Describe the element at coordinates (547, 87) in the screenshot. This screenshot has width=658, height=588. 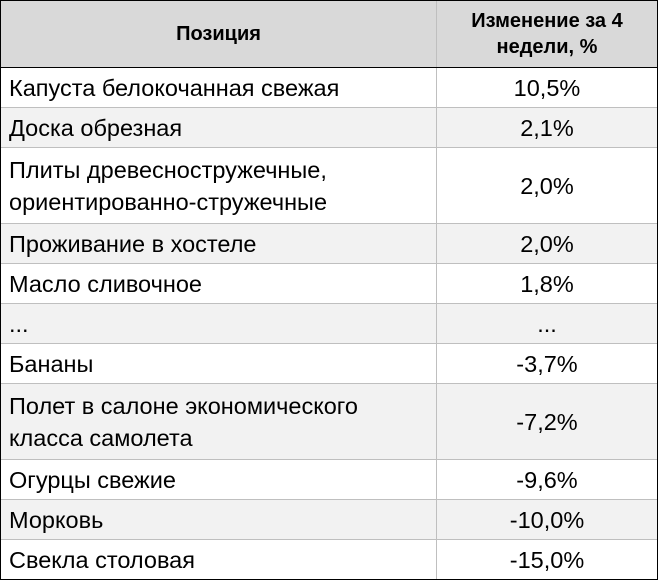
I see `row-change: 10,5%` at that location.